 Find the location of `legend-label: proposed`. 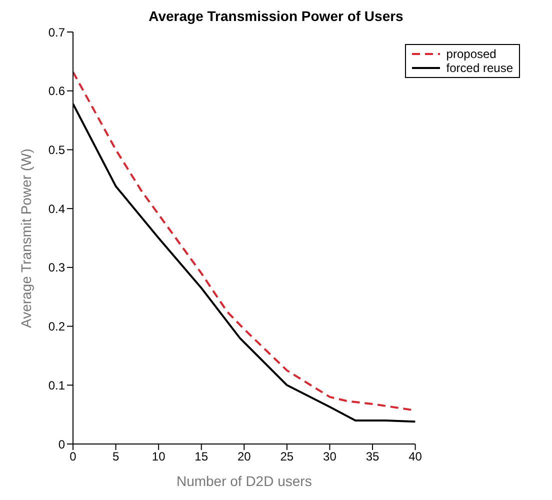

legend-label: proposed is located at coordinates (471, 54).